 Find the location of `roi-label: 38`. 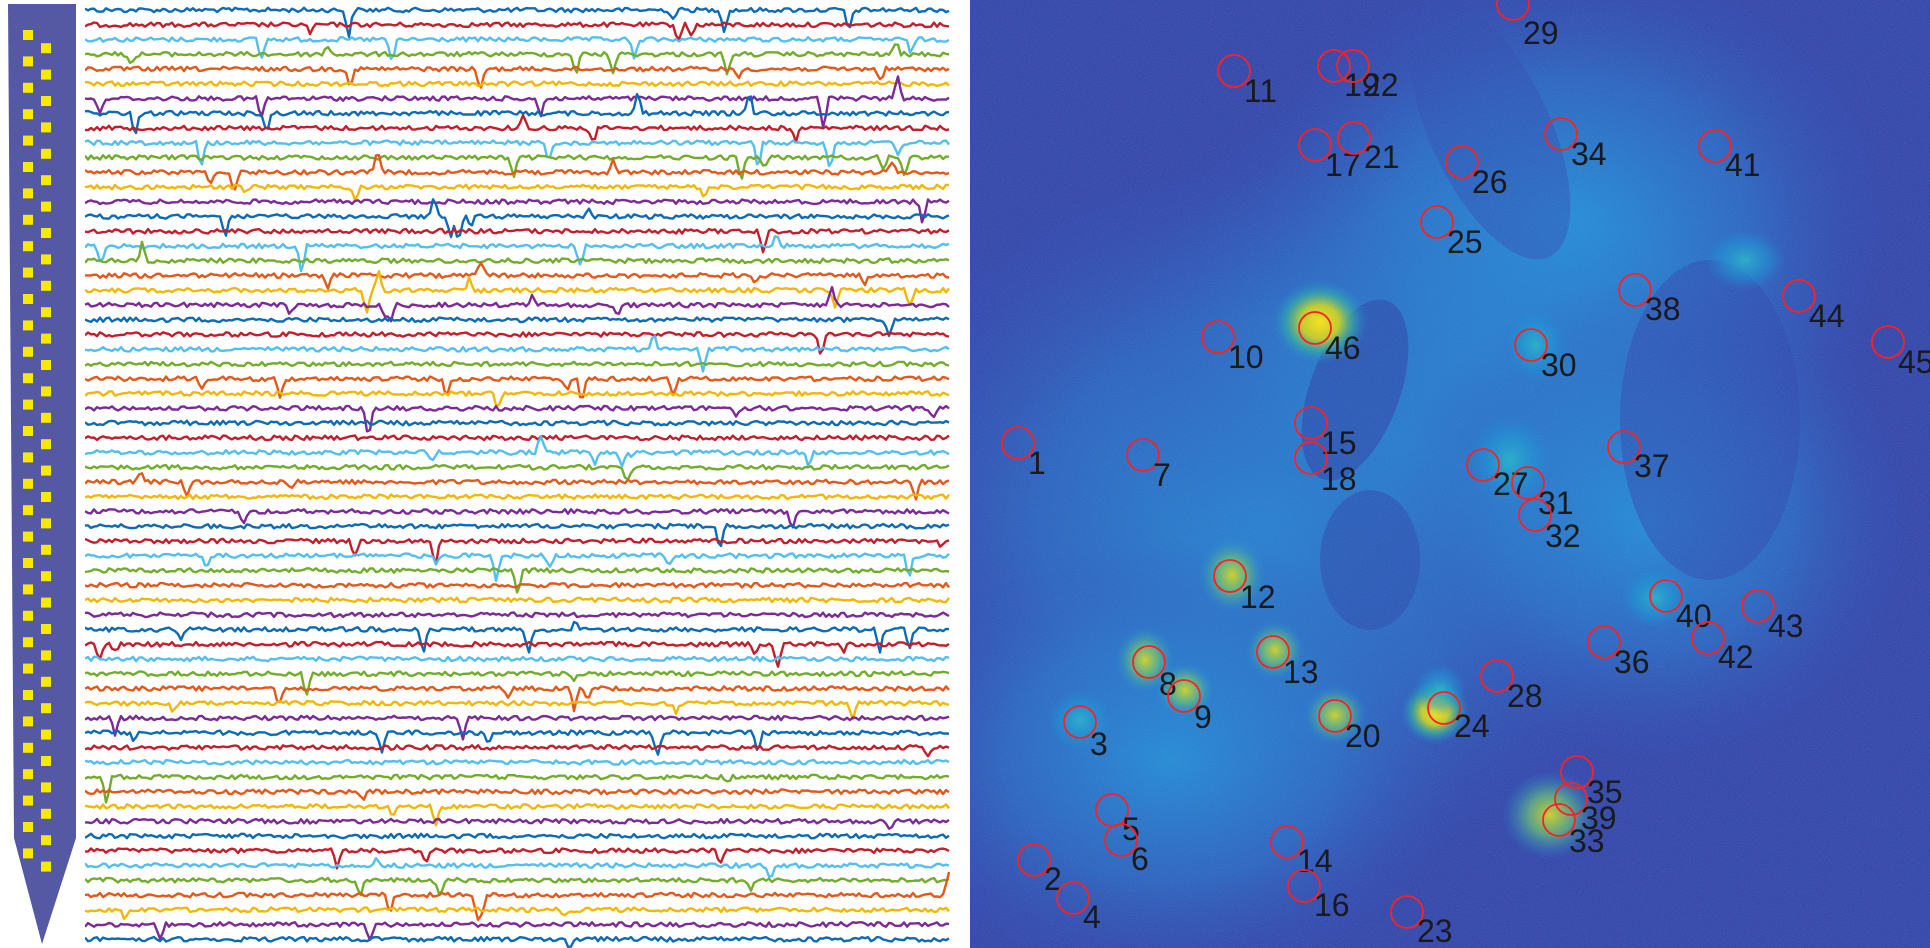

roi-label: 38 is located at coordinates (1663, 309).